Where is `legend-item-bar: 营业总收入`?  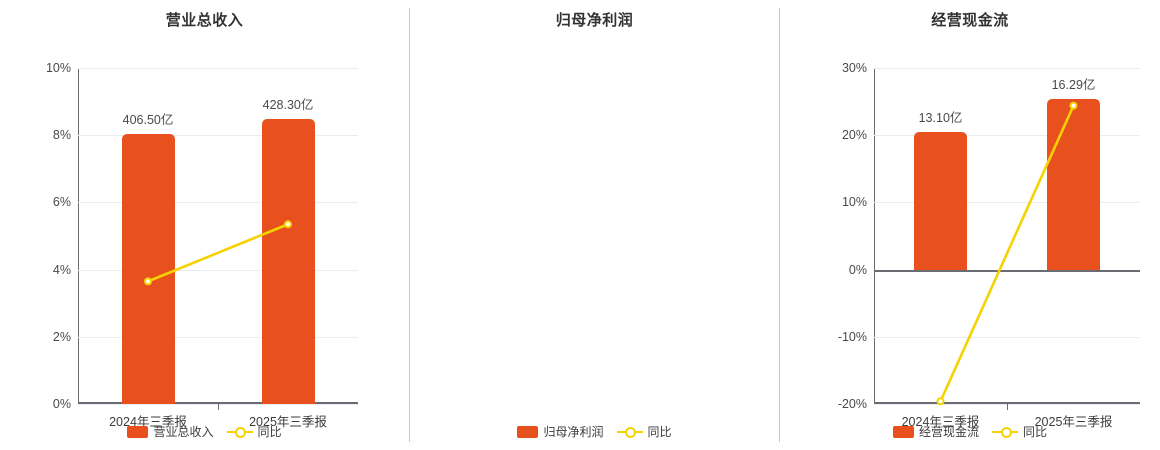
legend-item-bar: 营业总收入 is located at coordinates (170, 431).